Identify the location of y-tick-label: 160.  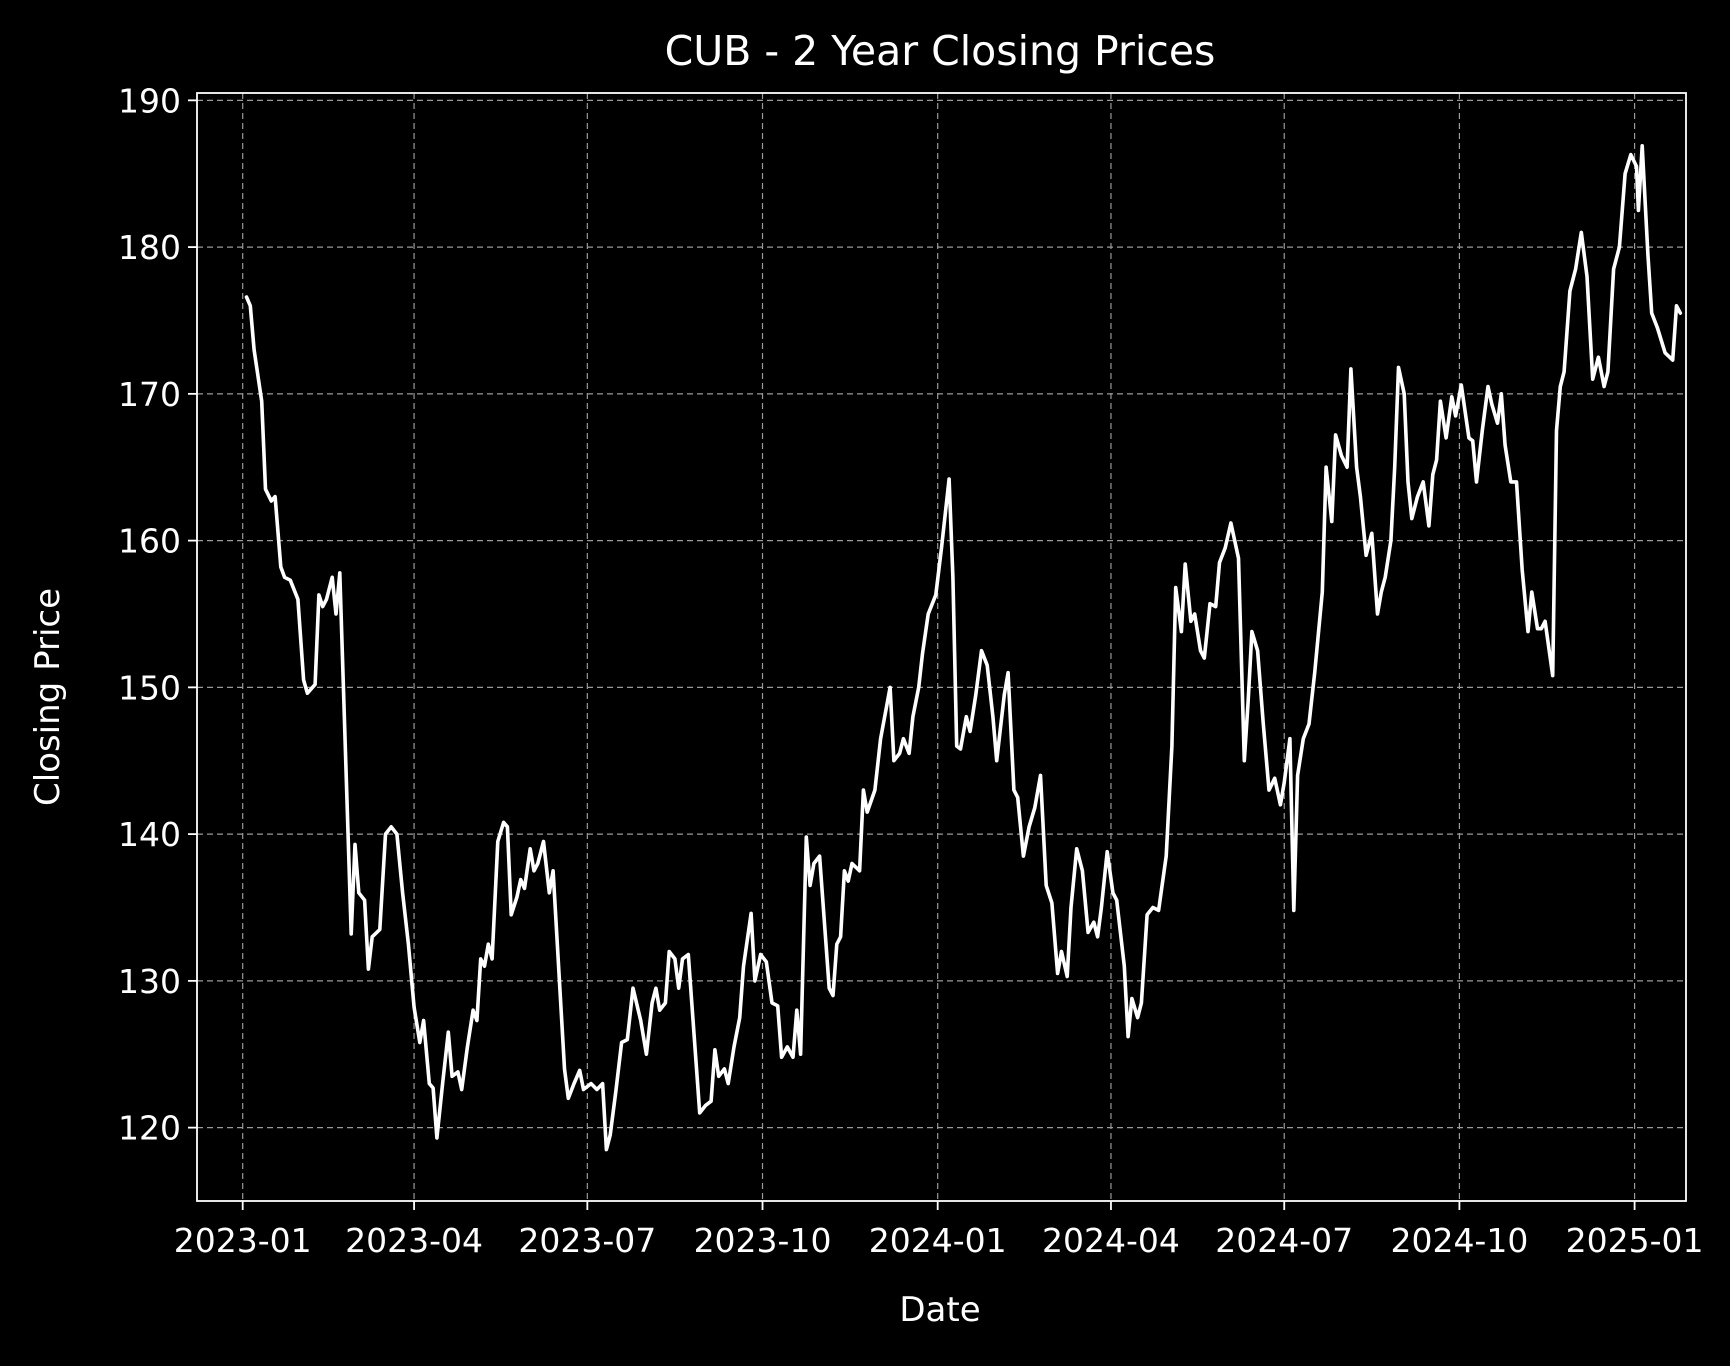
(149, 541).